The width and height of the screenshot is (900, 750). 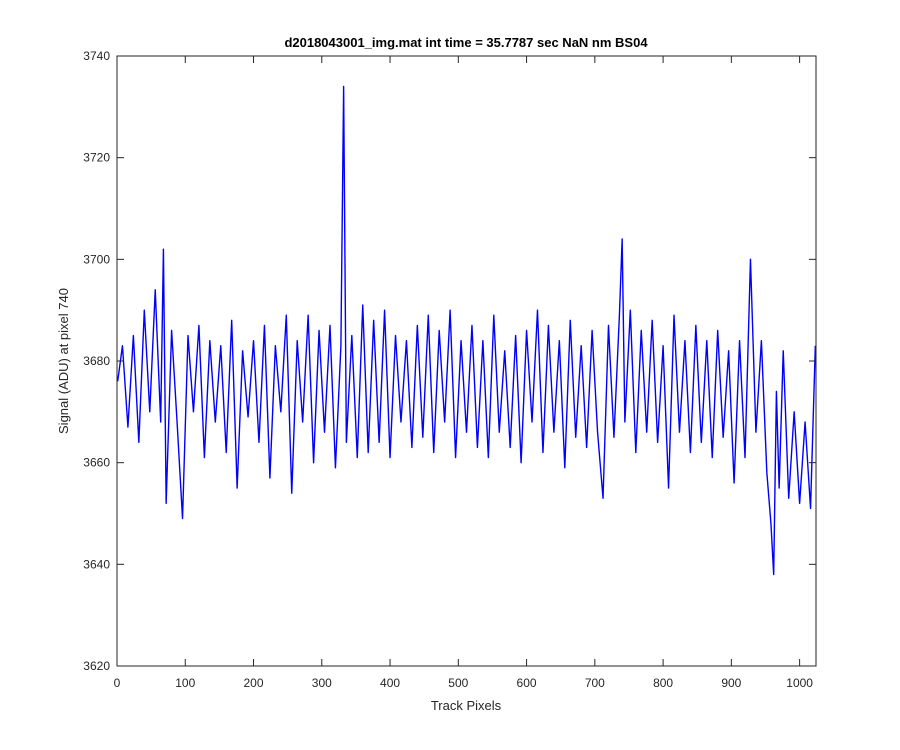 What do you see at coordinates (96, 361) in the screenshot?
I see `y-tick-label: 3680` at bounding box center [96, 361].